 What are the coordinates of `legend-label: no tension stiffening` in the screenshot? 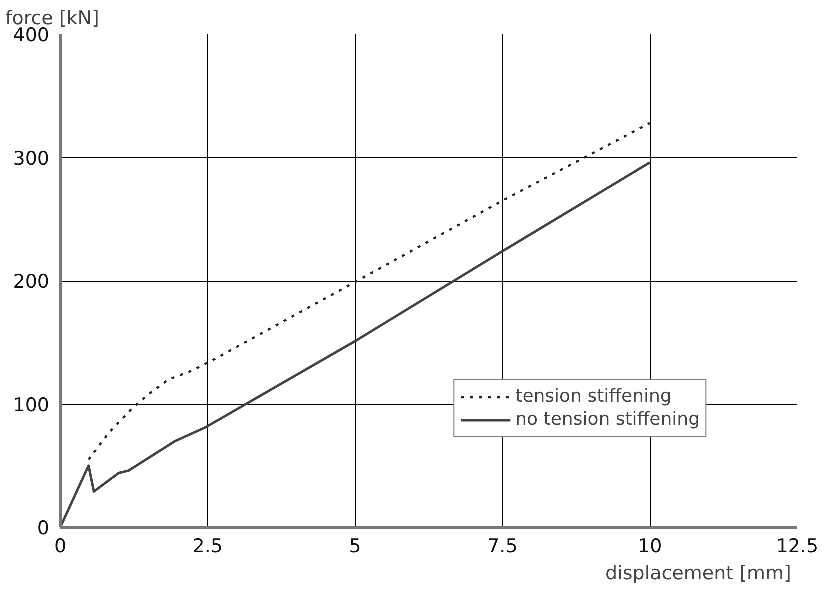 It's located at (608, 419).